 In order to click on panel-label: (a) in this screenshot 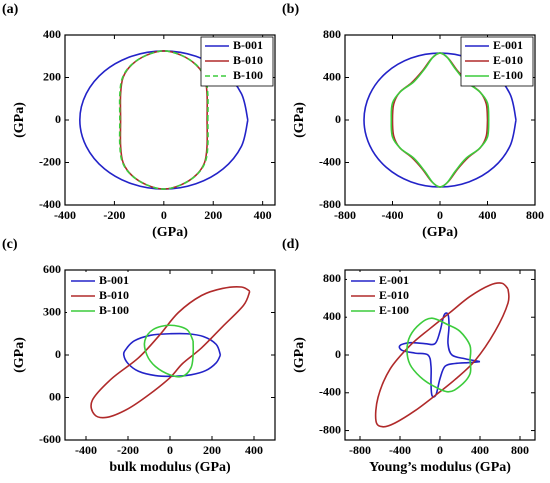, I will do `click(10, 9)`.